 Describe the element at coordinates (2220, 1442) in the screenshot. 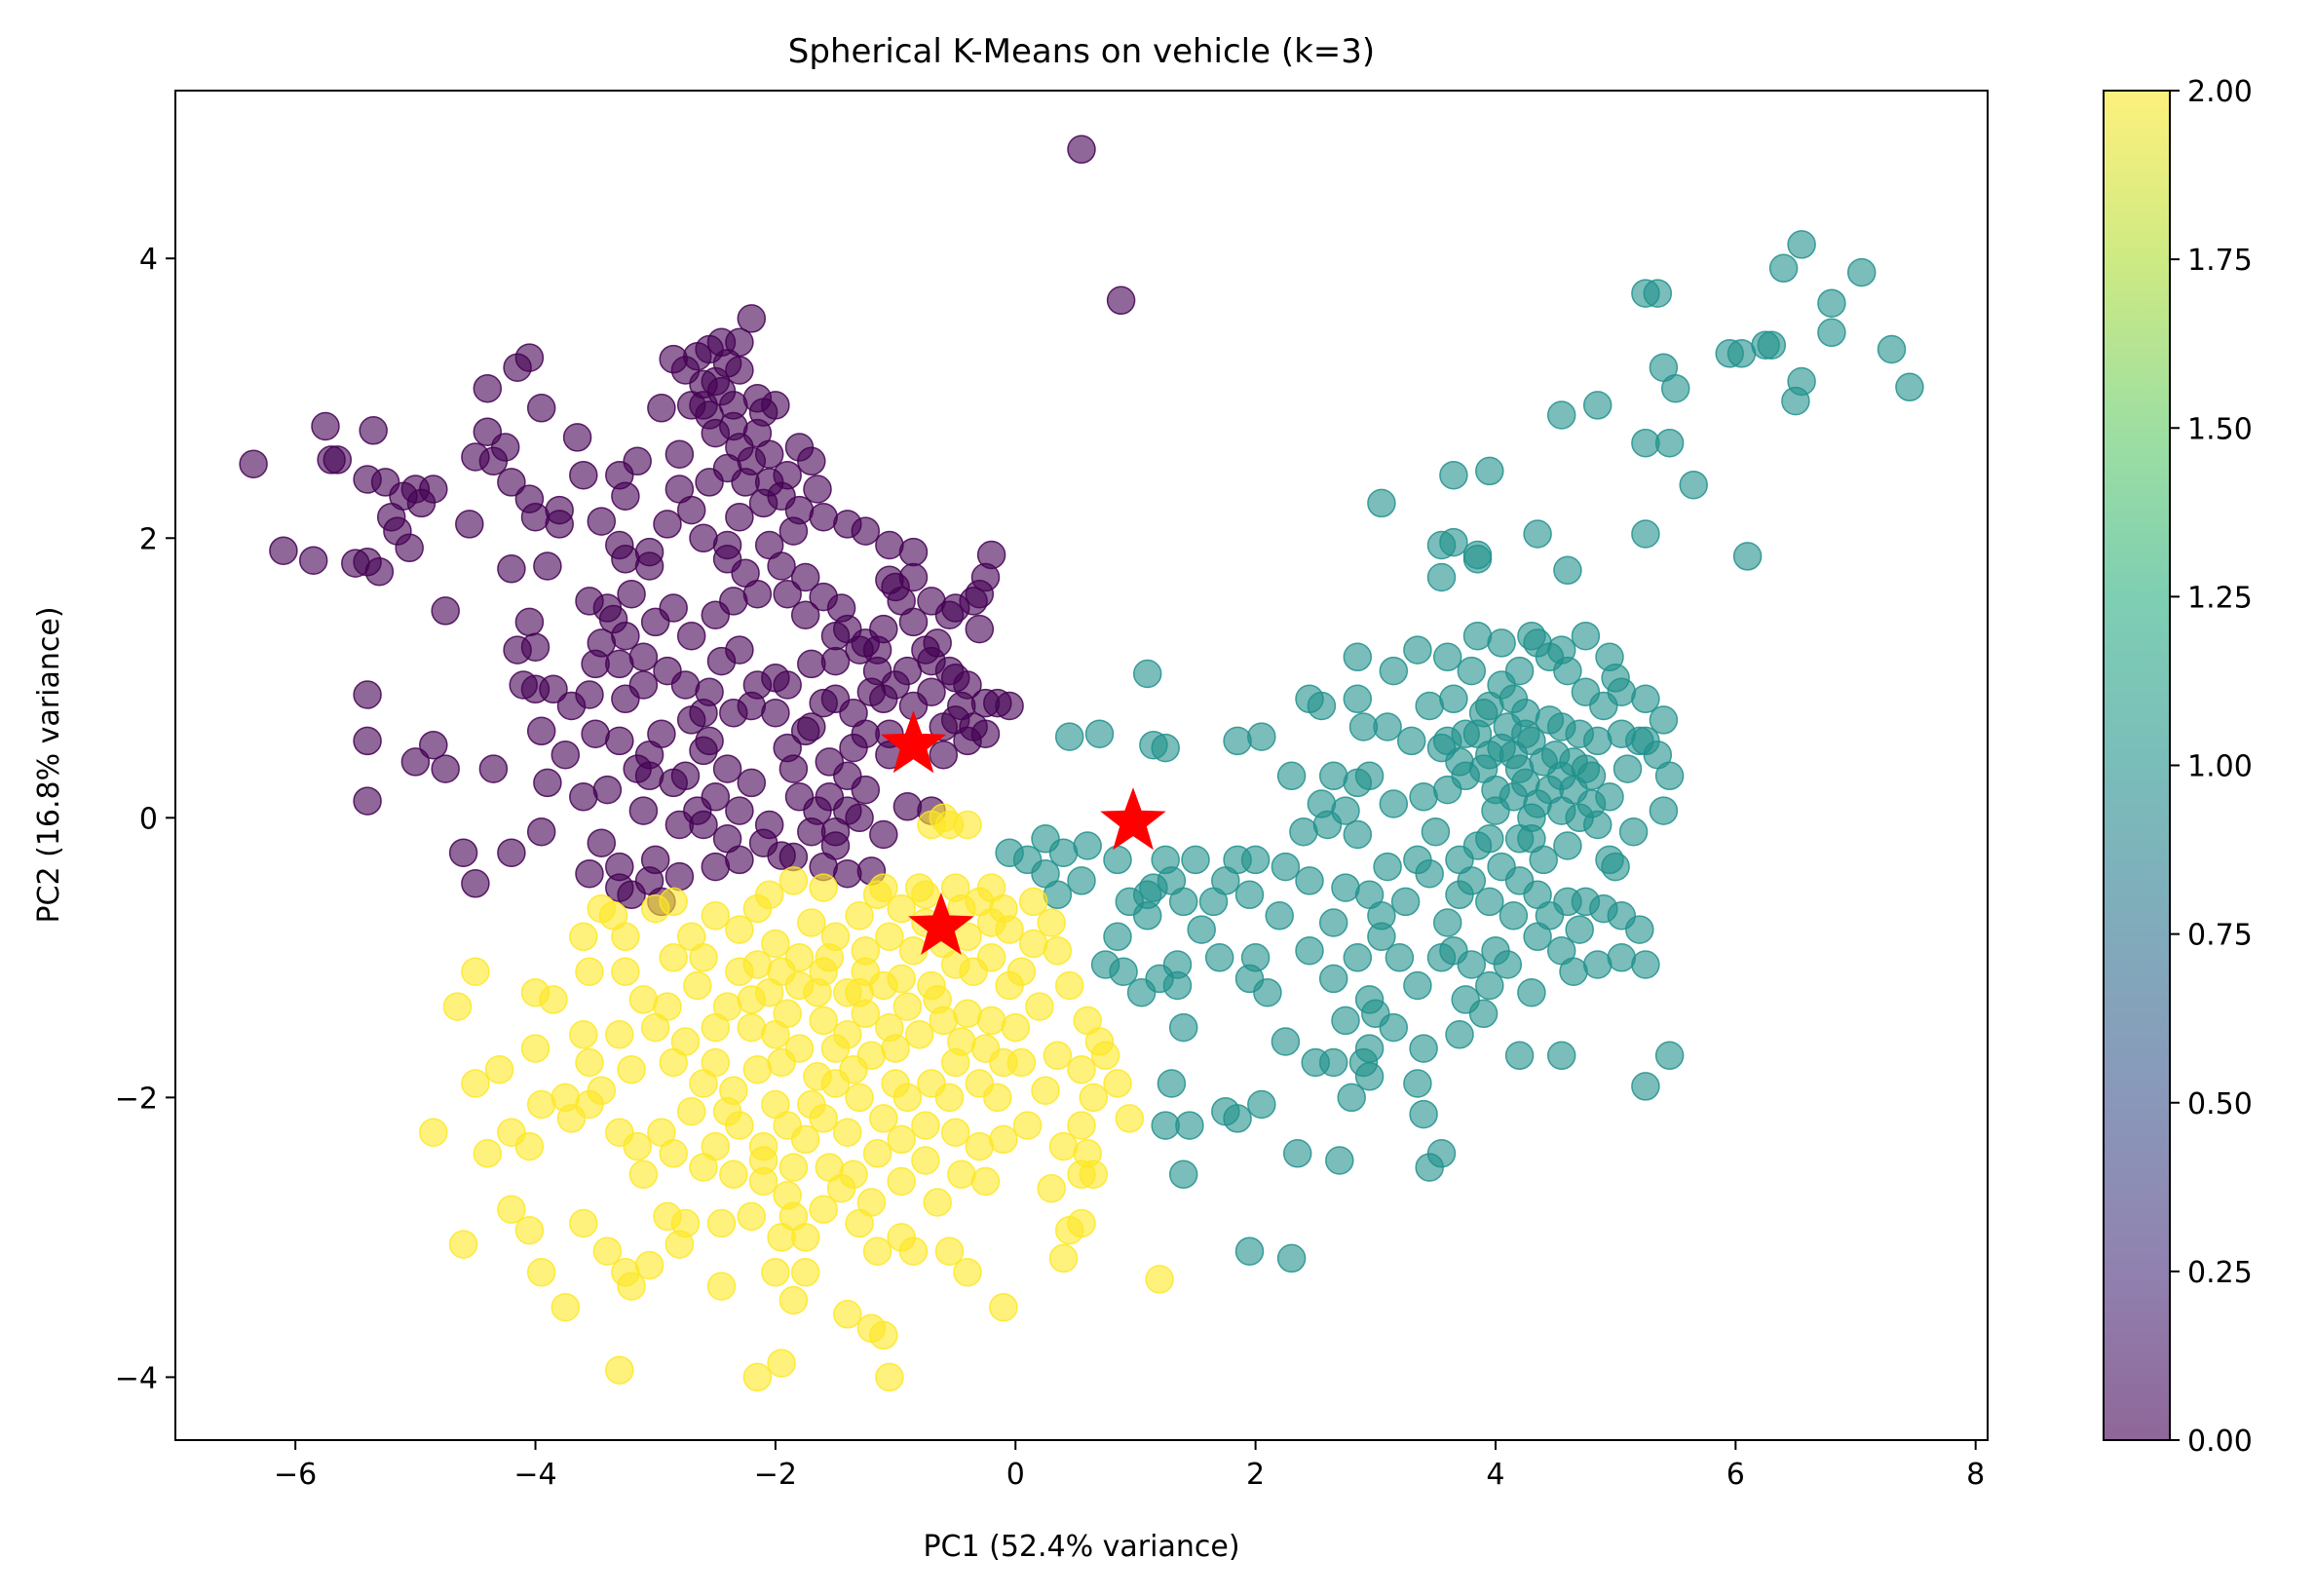

I see `colorbar-tick-label: 0.00` at that location.